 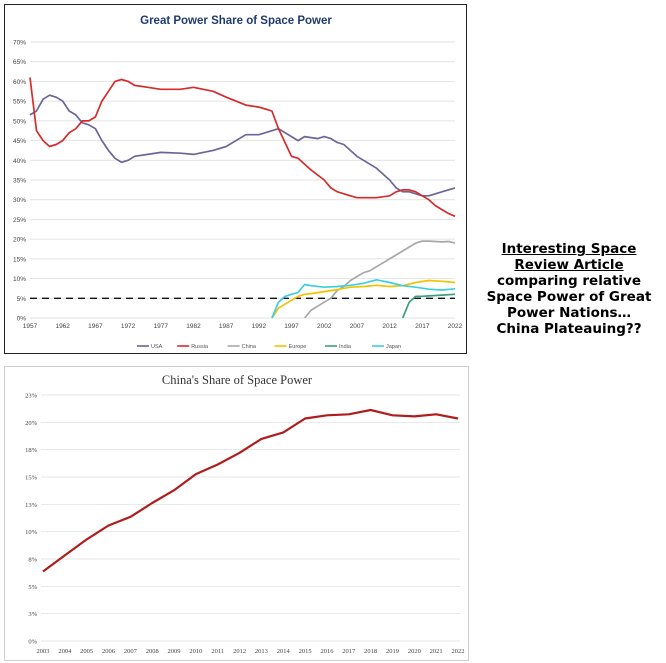 I want to click on caption-line3: comparing relative, so click(x=569, y=281).